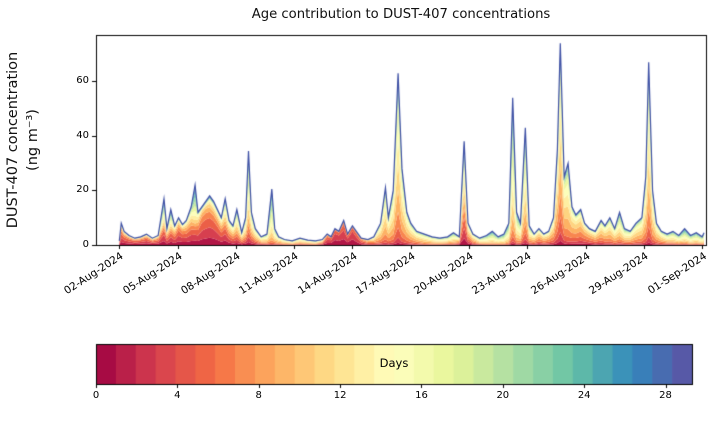 Image resolution: width=721 pixels, height=425 pixels. What do you see at coordinates (421, 395) in the screenshot?
I see `colorbar-tick-label: 16` at bounding box center [421, 395].